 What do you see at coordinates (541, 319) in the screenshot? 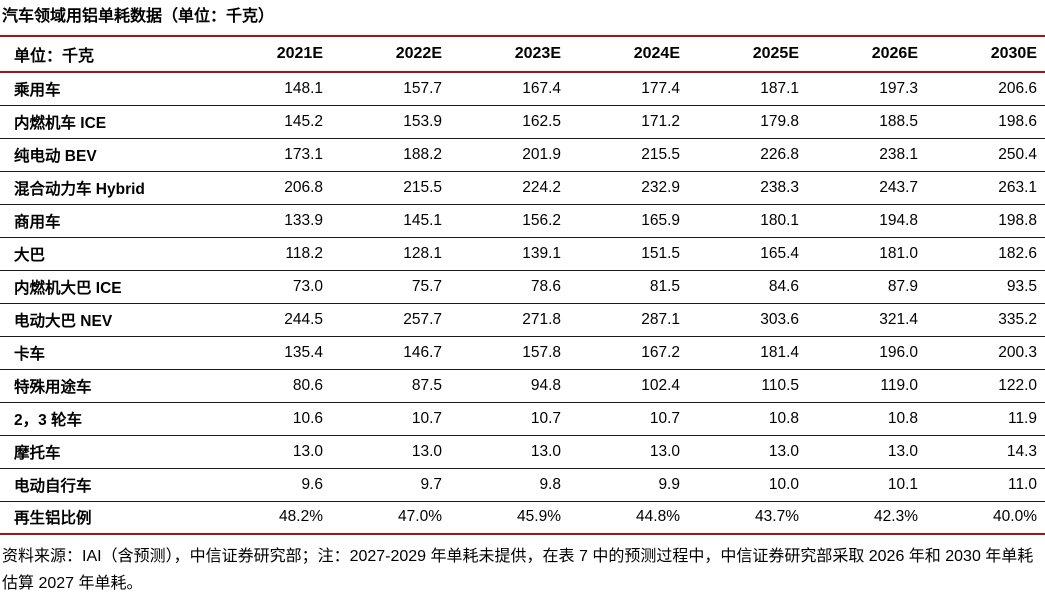
I see `value-cell: 271.8` at bounding box center [541, 319].